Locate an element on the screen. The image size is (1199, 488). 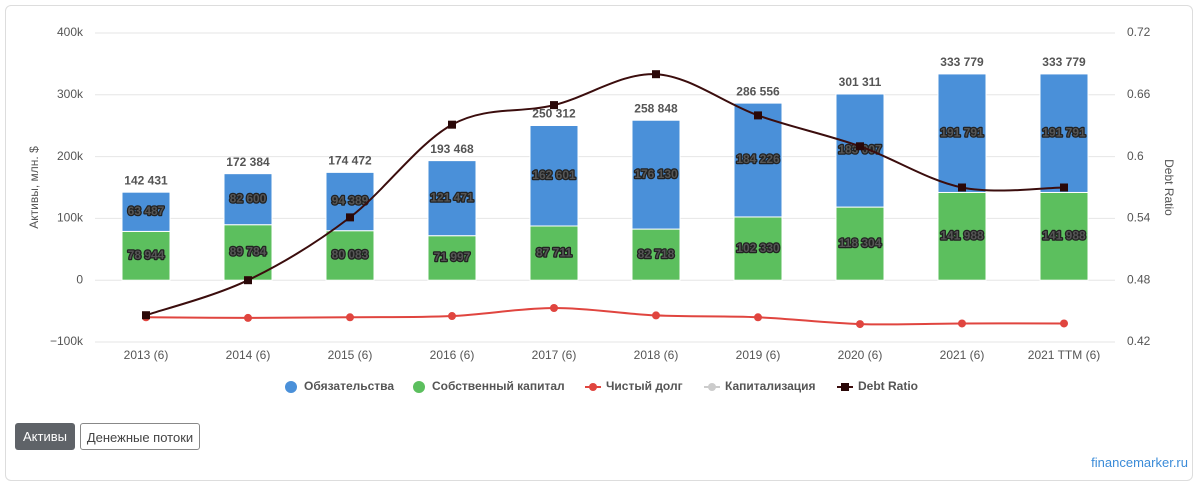
segment-label: 118 304 is located at coordinates (860, 243).